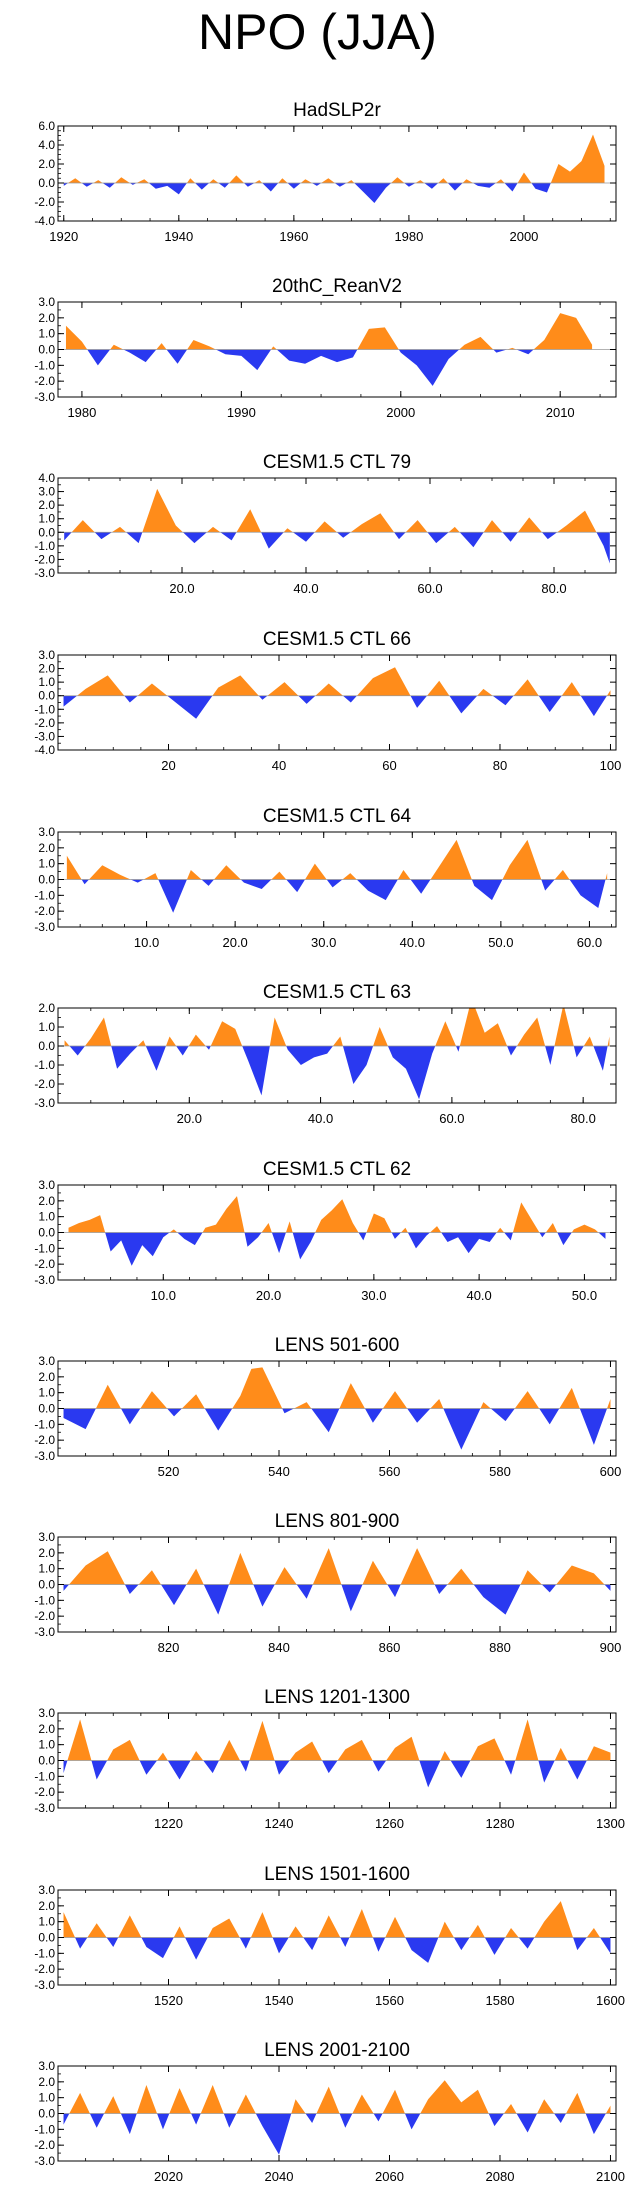 The width and height of the screenshot is (635, 2208). I want to click on chart-title: CESM1.5 CTL 64, so click(337, 816).